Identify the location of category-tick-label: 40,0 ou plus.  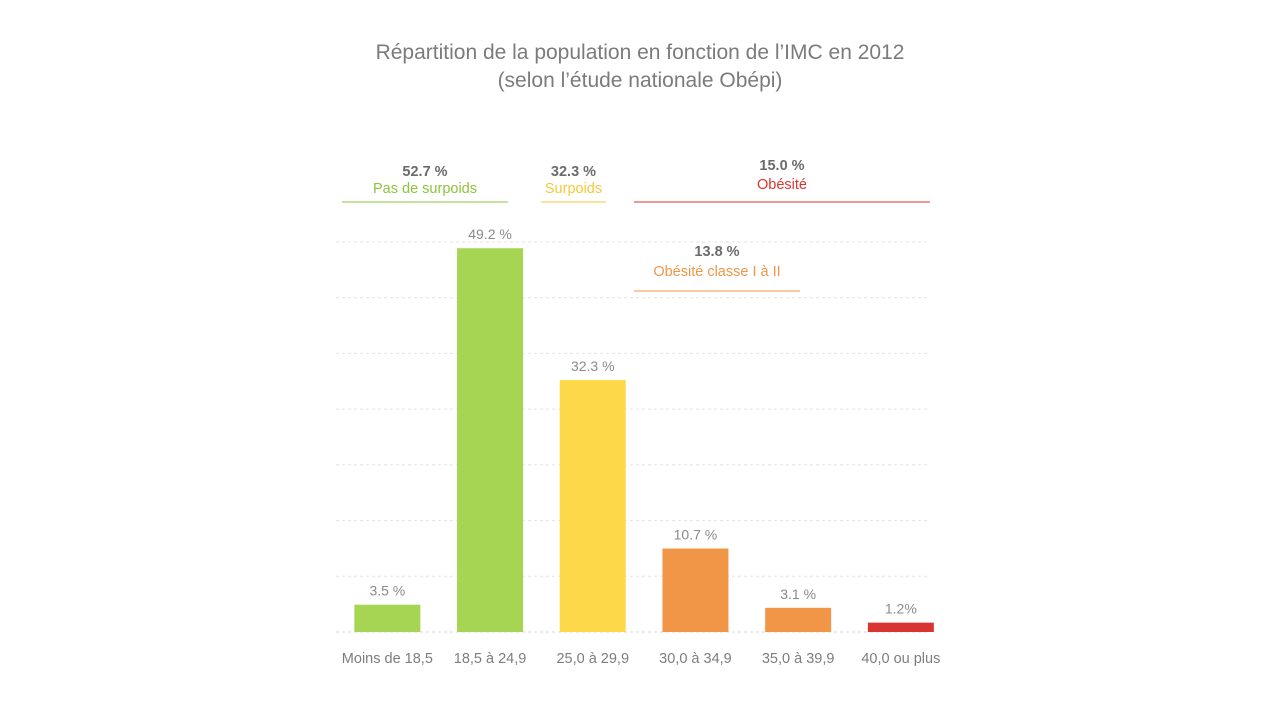
(900, 659).